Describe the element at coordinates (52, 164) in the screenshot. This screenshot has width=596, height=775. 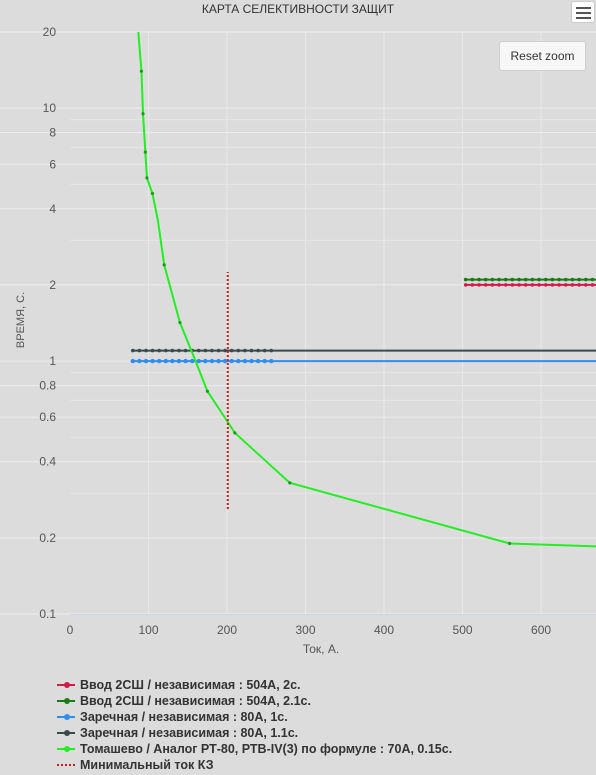
I see `y-tick-label: 6` at that location.